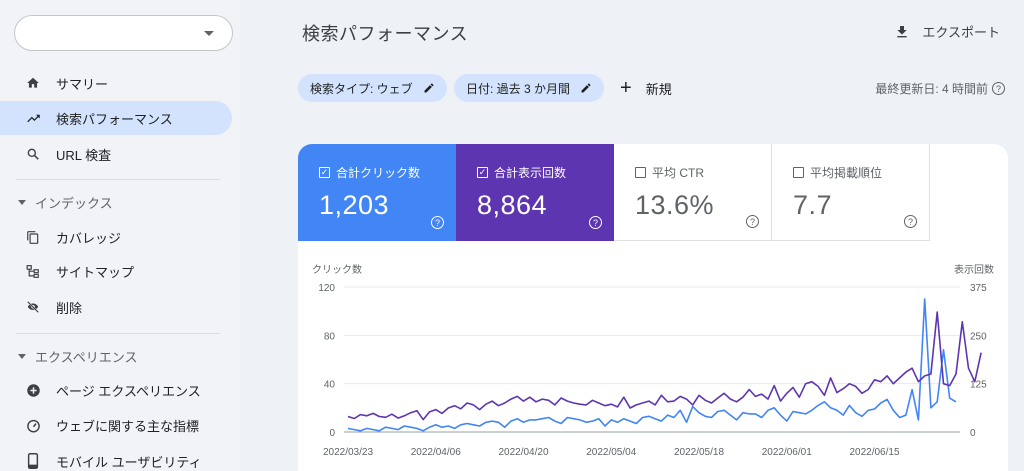 The height and width of the screenshot is (471, 1024). I want to click on left-tick-label: 40, so click(330, 385).